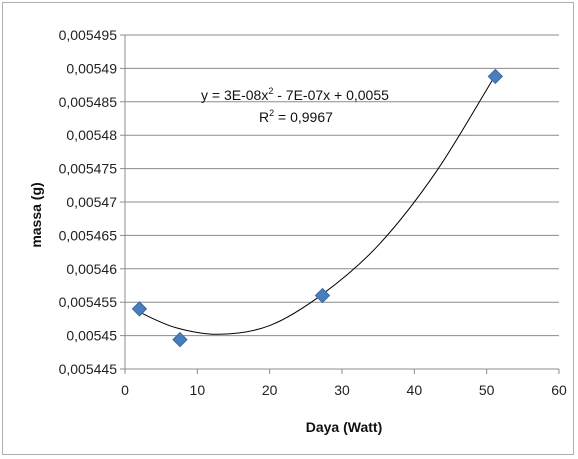 Image resolution: width=578 pixels, height=459 pixels. What do you see at coordinates (344, 427) in the screenshot?
I see `x-axis-title: Daya (Watt)` at bounding box center [344, 427].